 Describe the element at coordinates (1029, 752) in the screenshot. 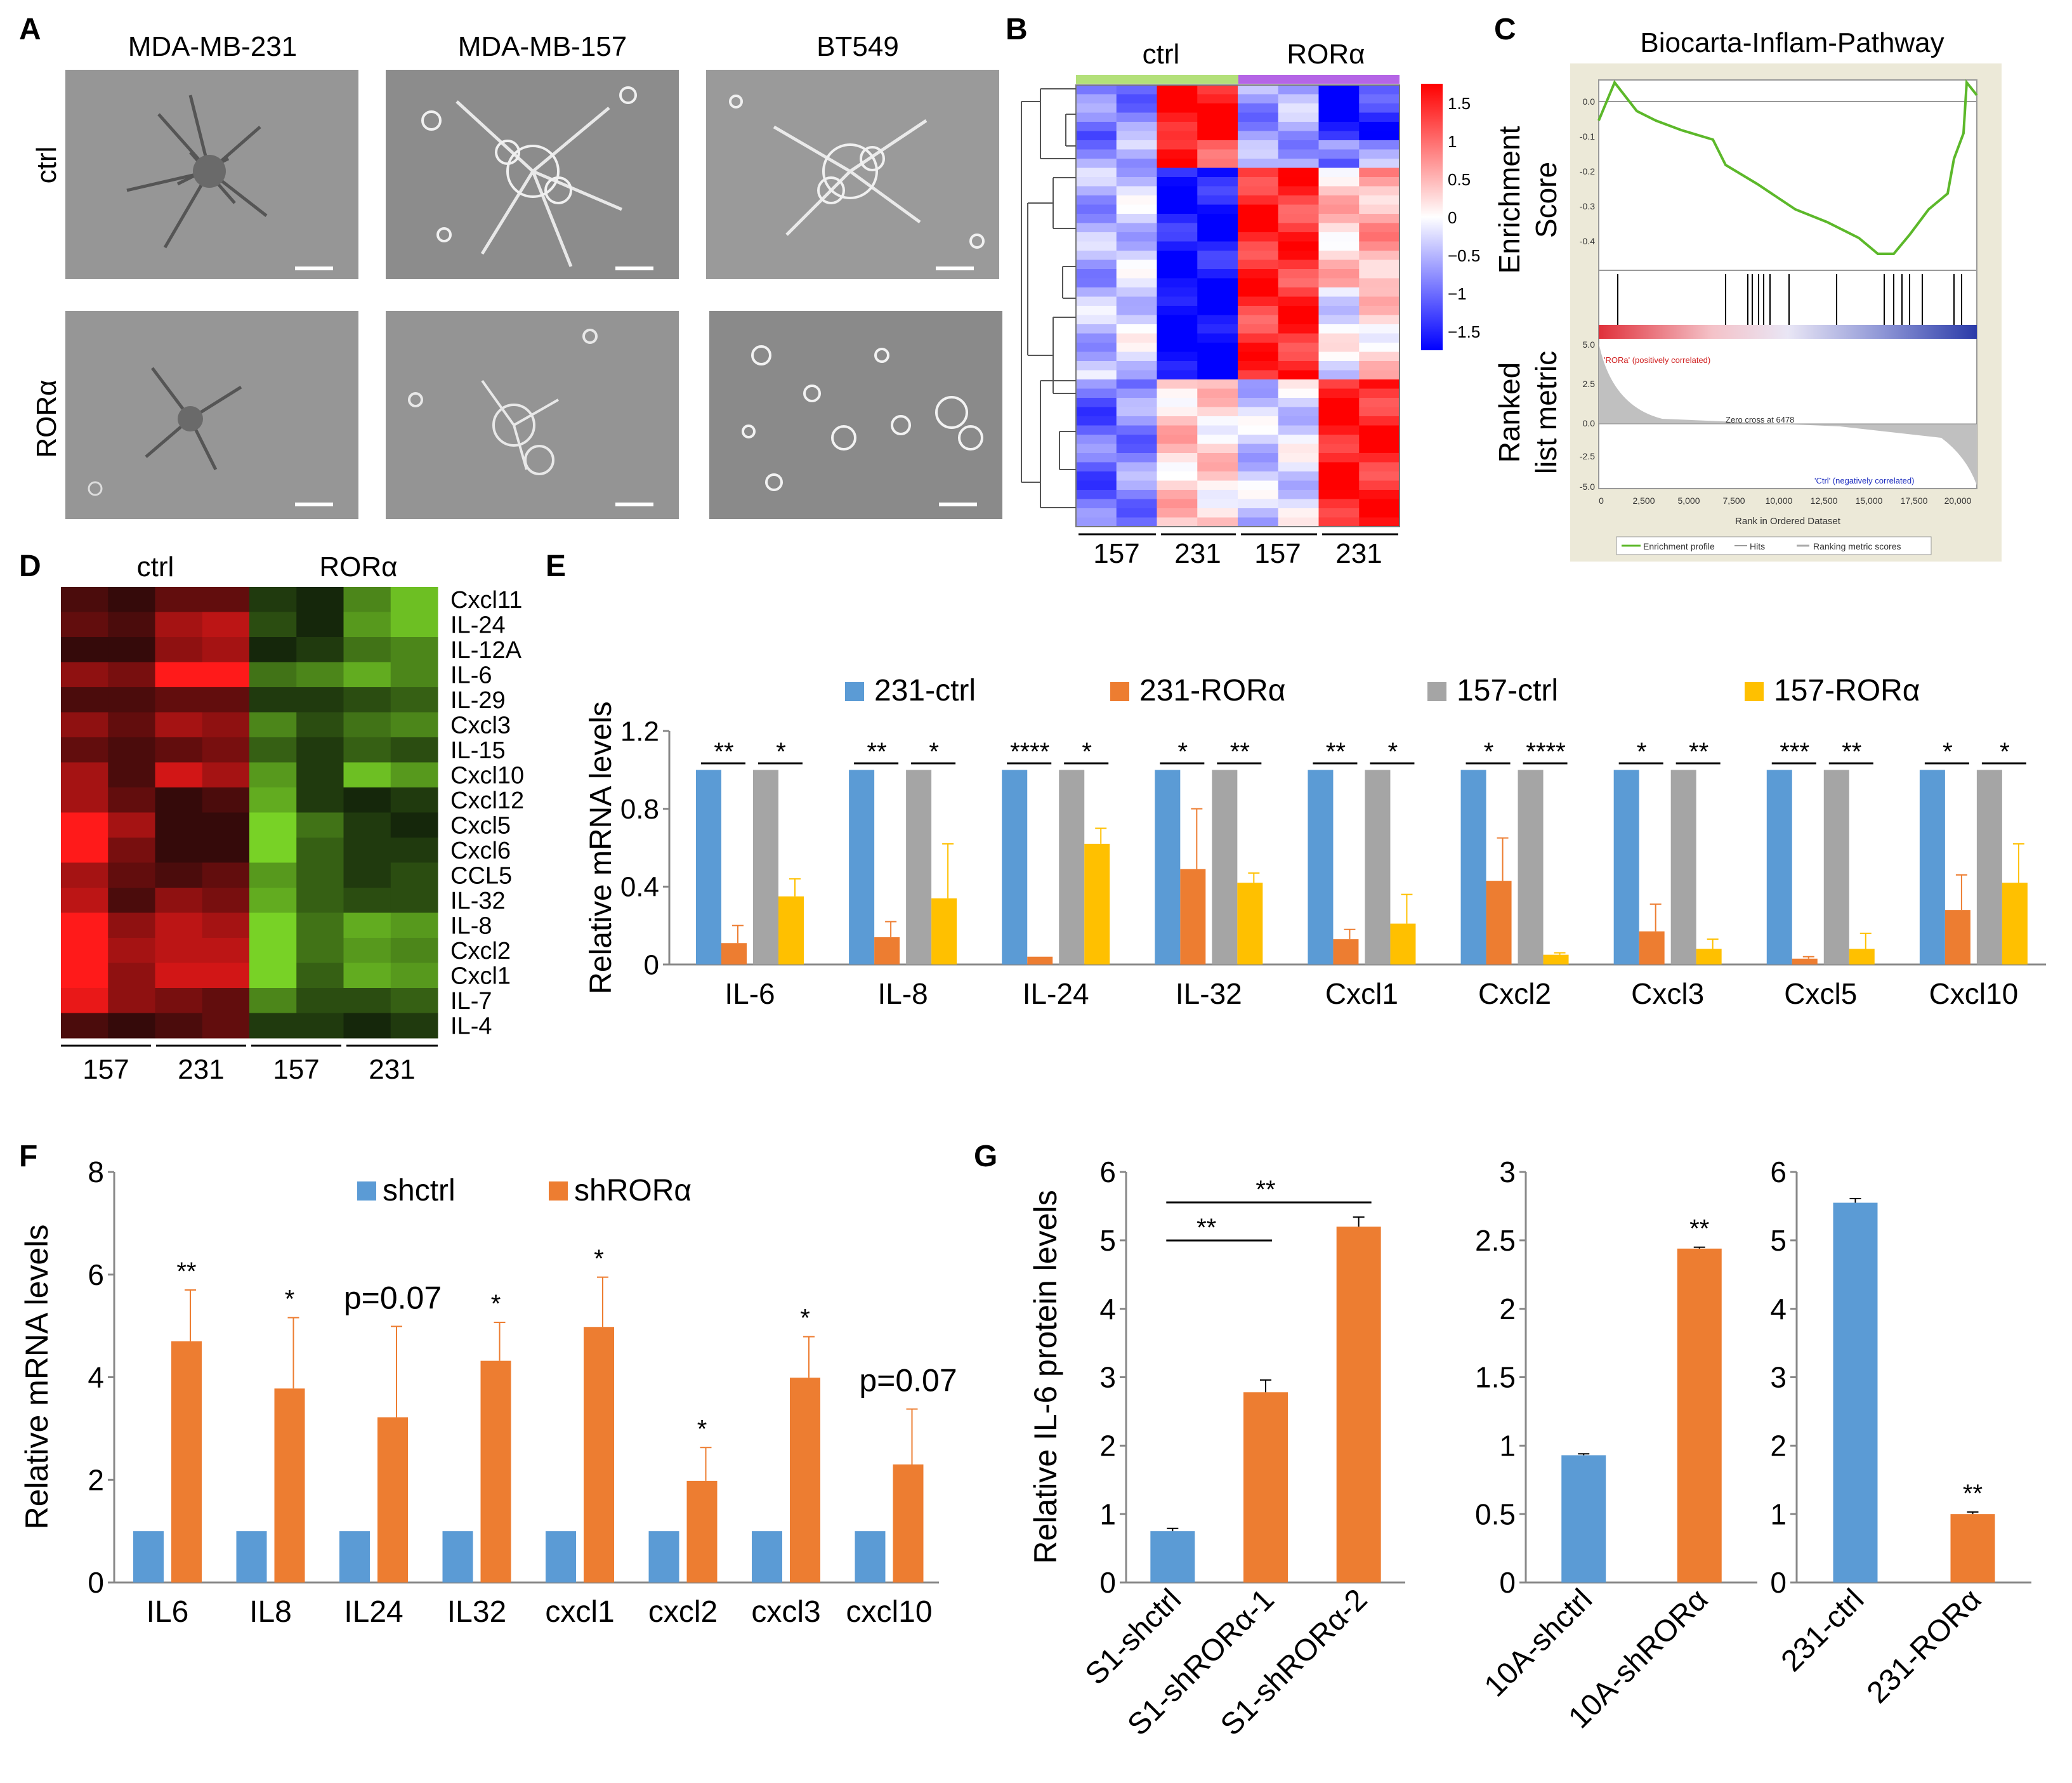

I see `significance-mark: ****` at that location.